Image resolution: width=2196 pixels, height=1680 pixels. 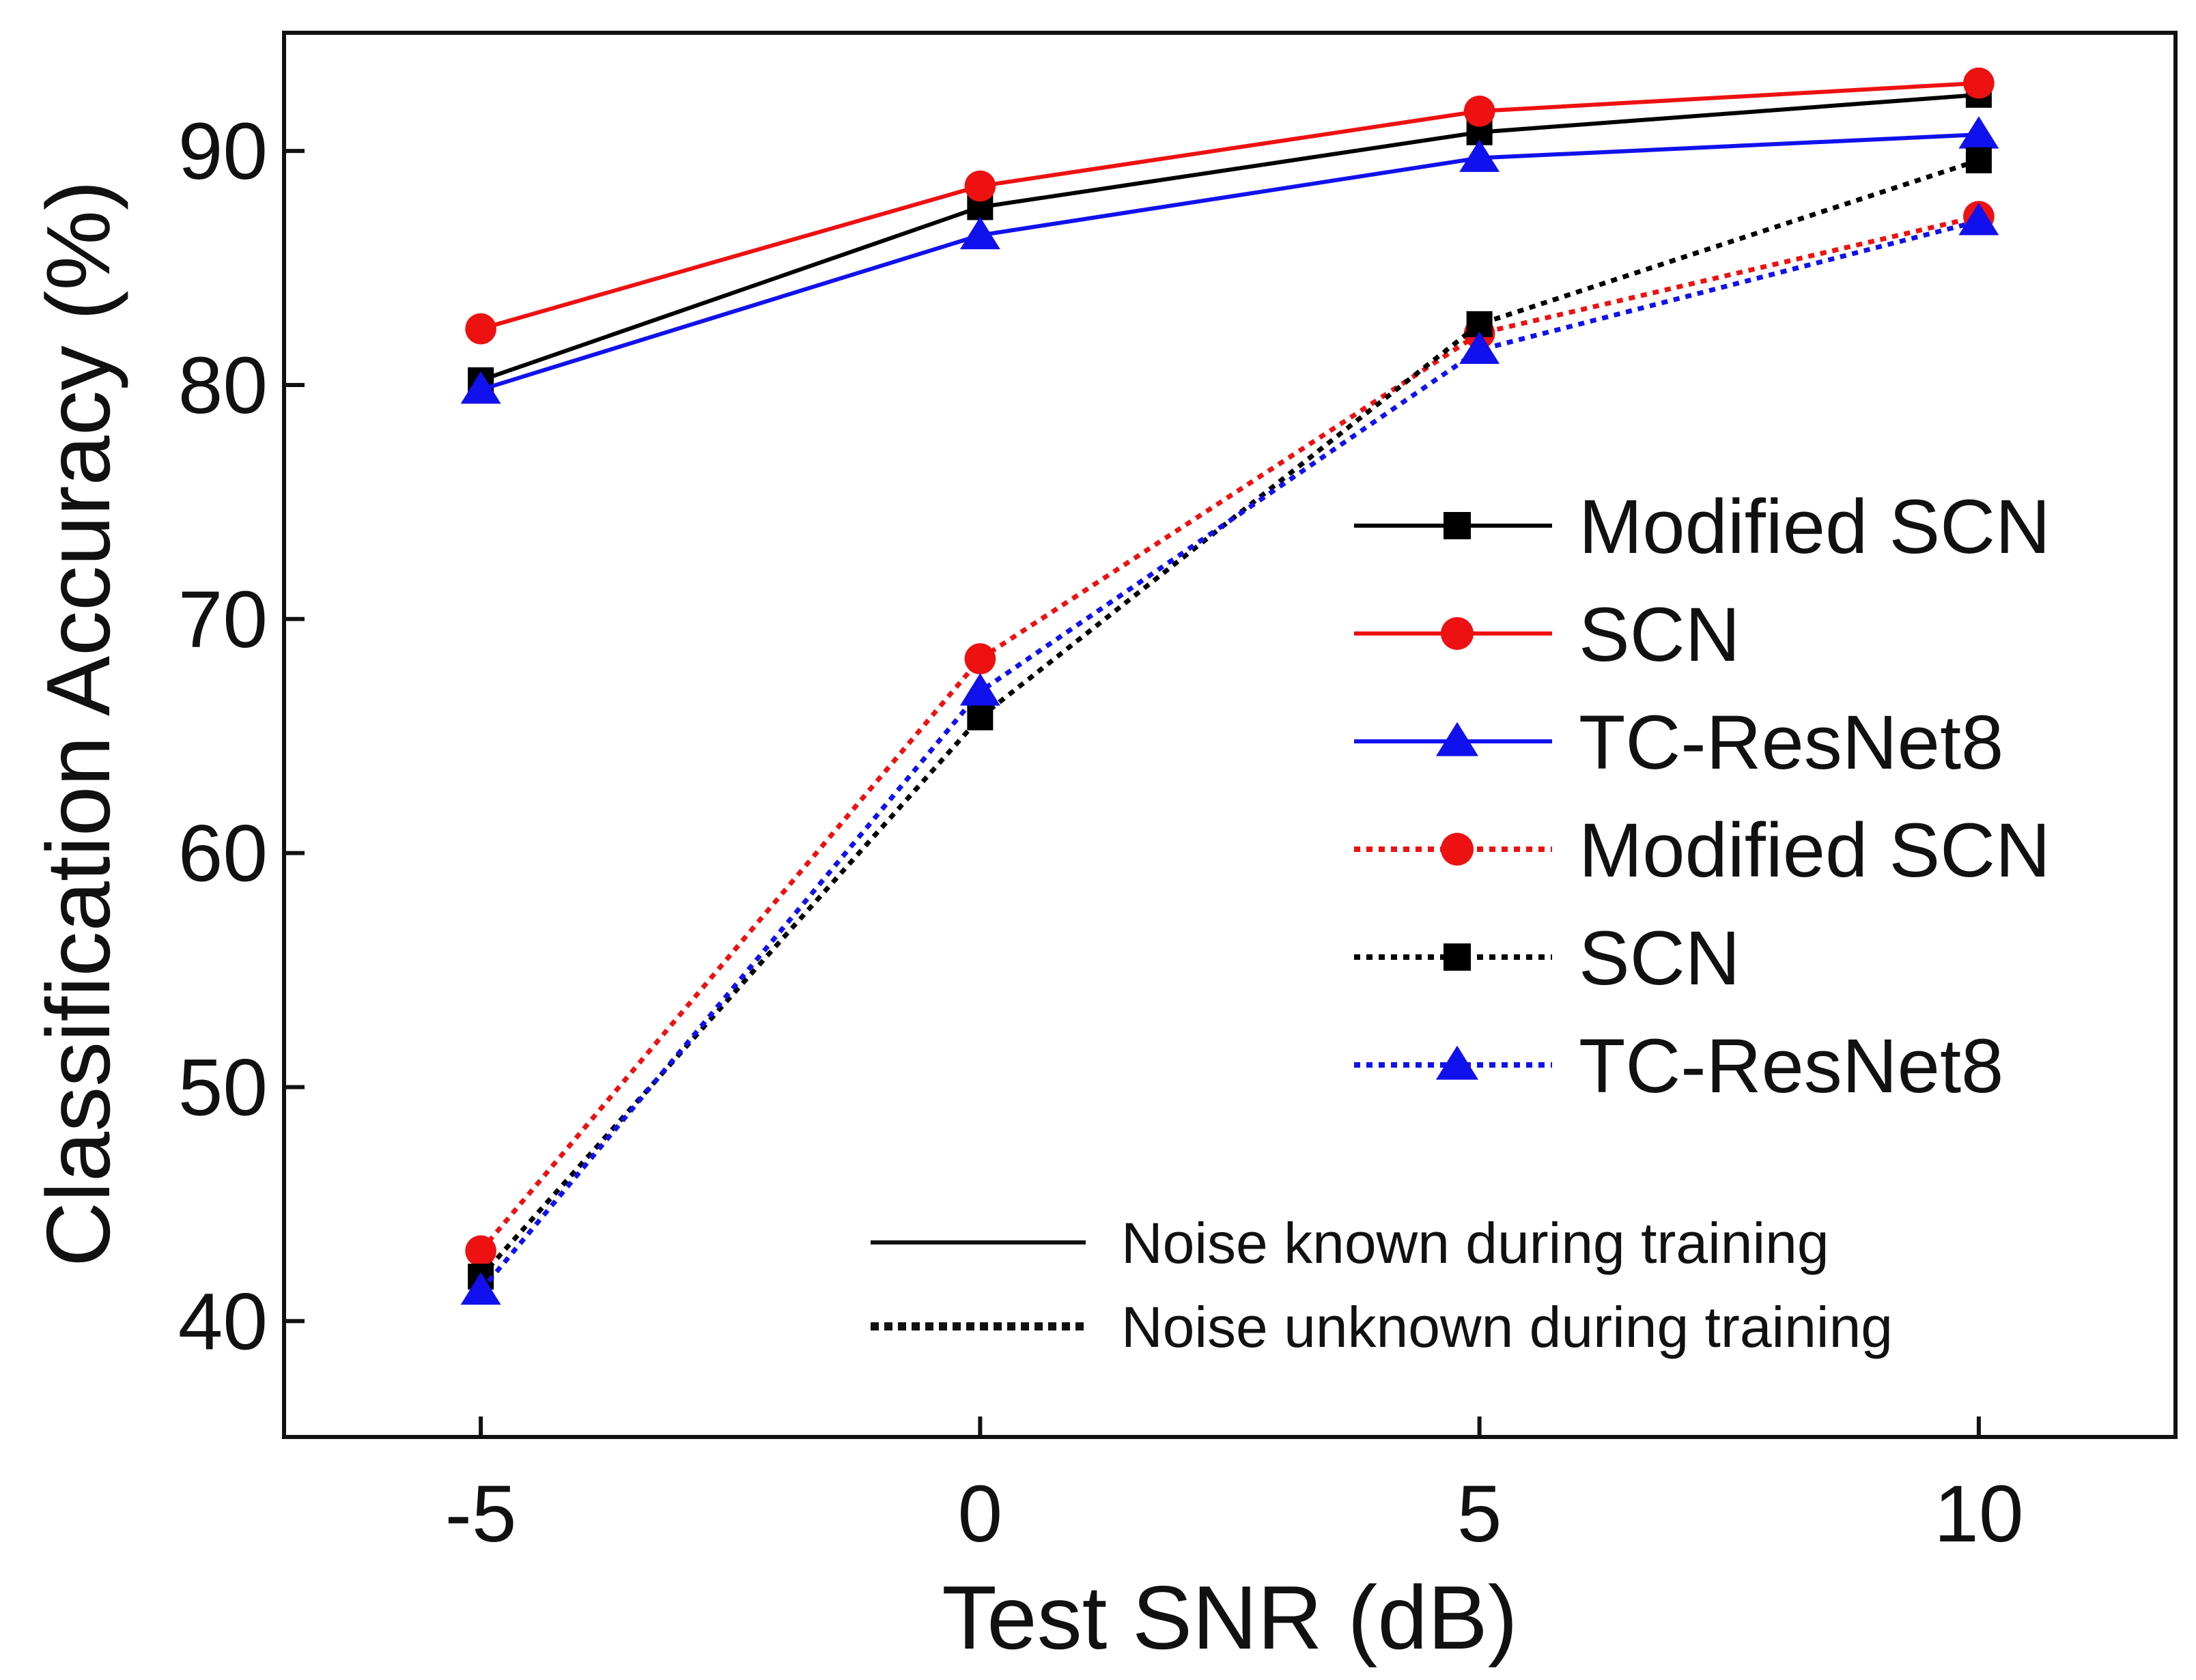 I want to click on x-axis: -5 0 5 10, so click(x=1234, y=1487).